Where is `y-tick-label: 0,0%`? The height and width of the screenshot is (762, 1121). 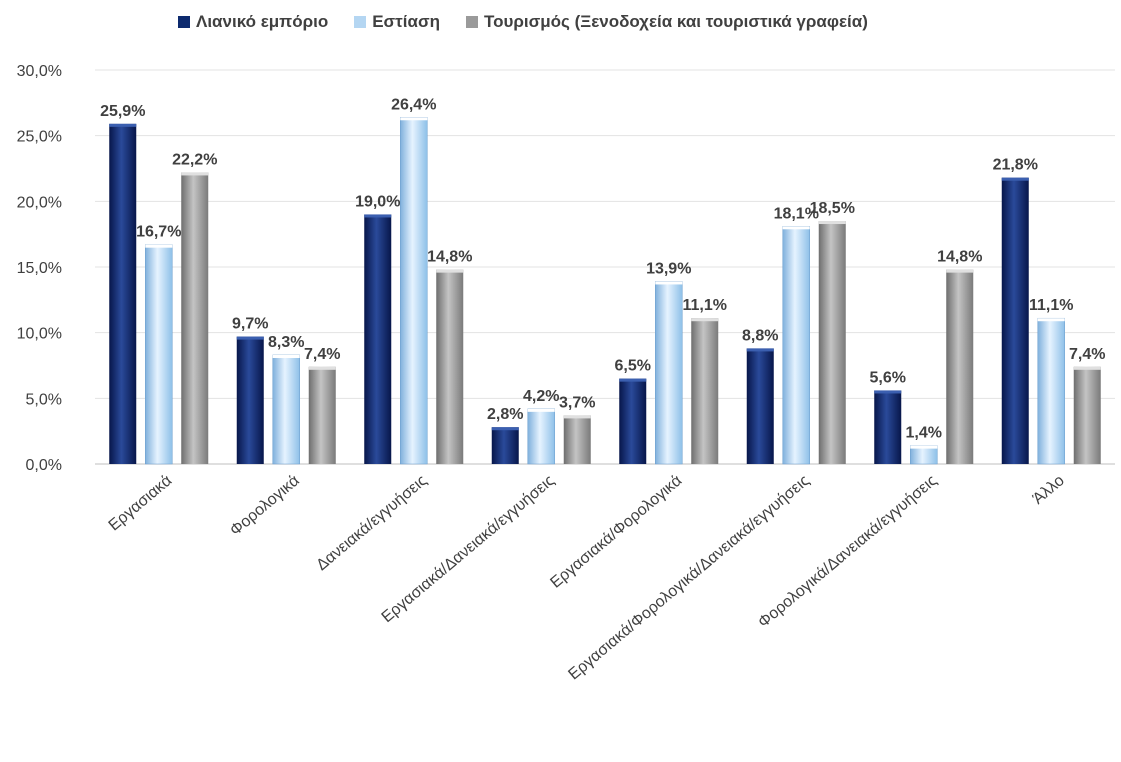
y-tick-label: 0,0% is located at coordinates (44, 465).